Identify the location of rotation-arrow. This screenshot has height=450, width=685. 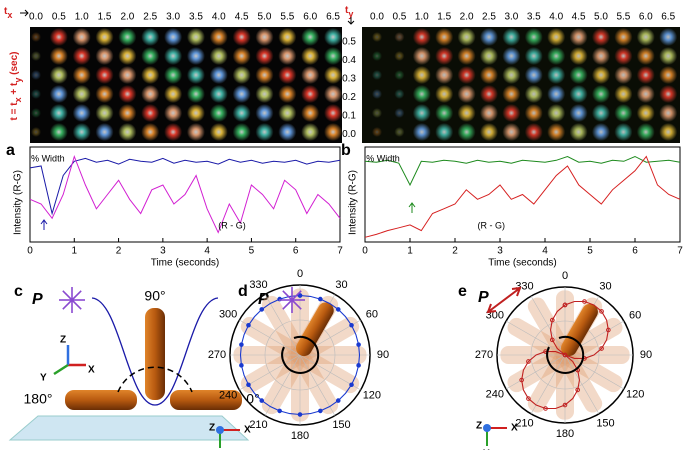
(300, 354).